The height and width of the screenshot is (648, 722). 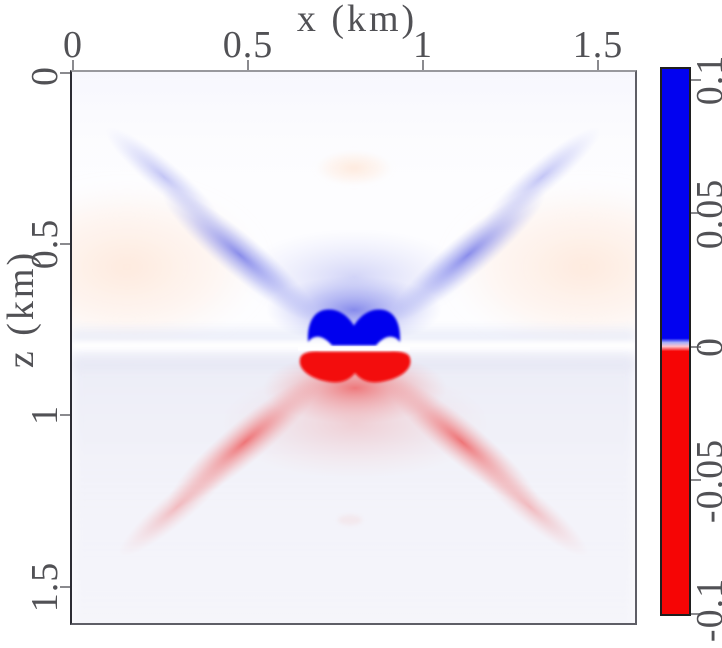 I want to click on colorbar-tick-label: 0.05, so click(x=705, y=213).